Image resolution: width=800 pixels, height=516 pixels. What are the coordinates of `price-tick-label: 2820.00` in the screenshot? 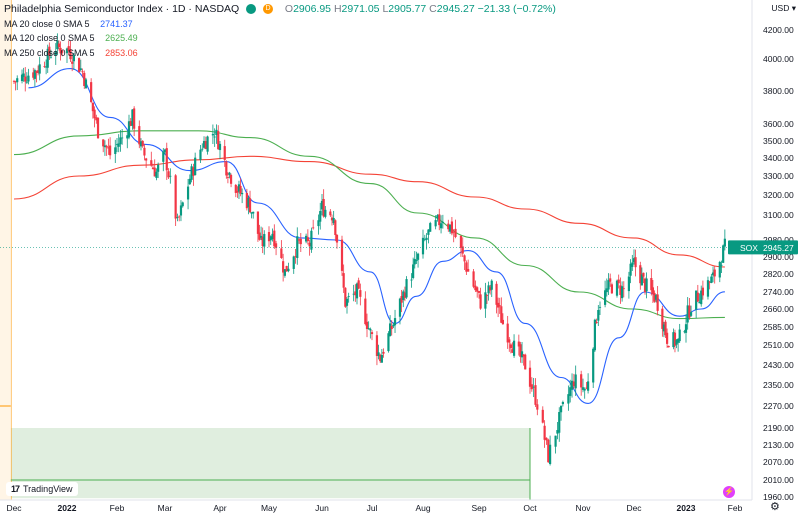 It's located at (778, 274).